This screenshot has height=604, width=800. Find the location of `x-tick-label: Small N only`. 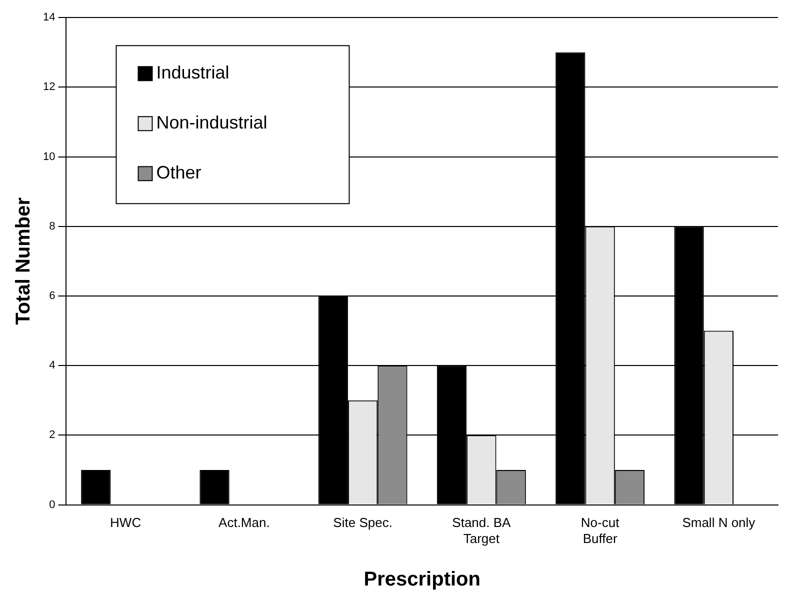

x-tick-label: Small N only is located at coordinates (719, 522).